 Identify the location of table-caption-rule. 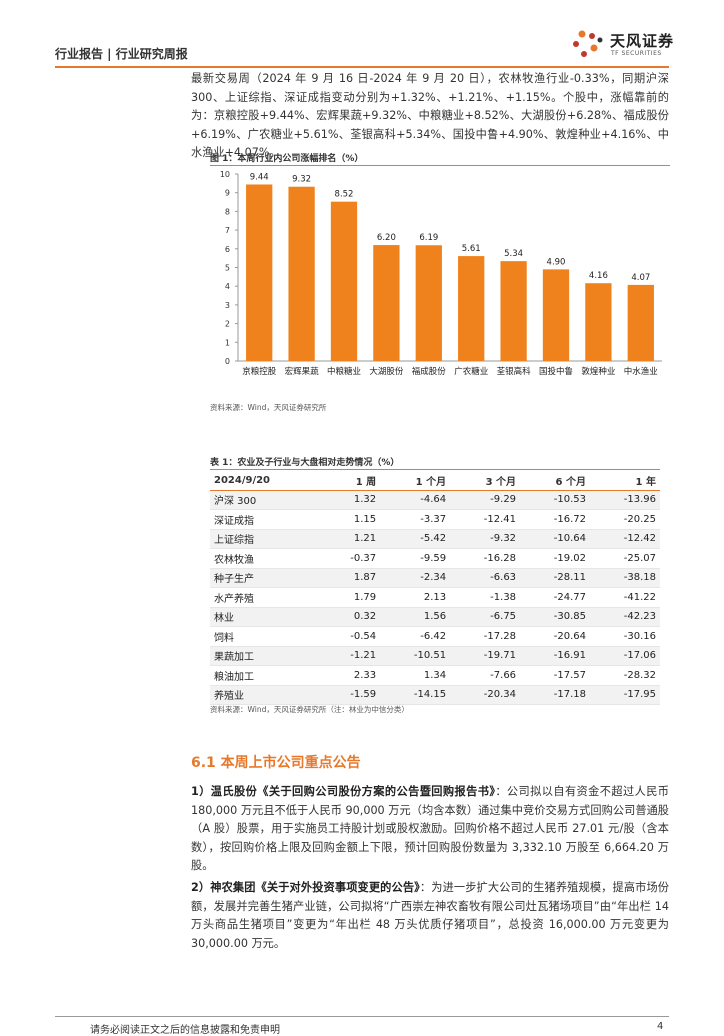
(435, 469).